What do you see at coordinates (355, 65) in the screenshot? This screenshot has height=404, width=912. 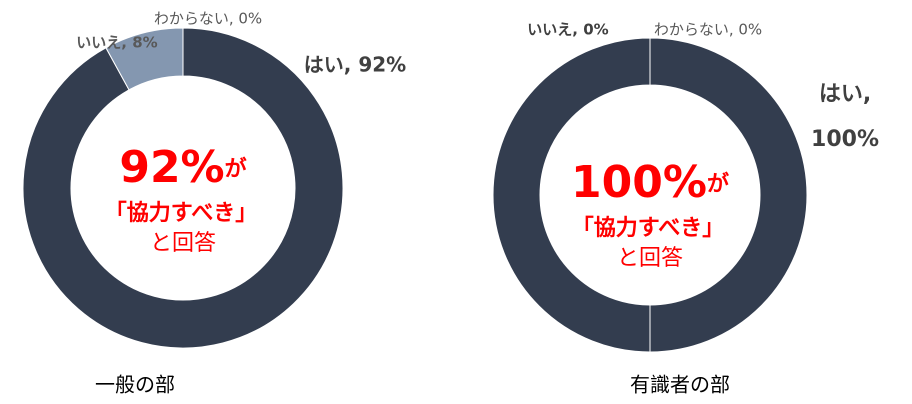 I see `data-label: はい, 92%` at bounding box center [355, 65].